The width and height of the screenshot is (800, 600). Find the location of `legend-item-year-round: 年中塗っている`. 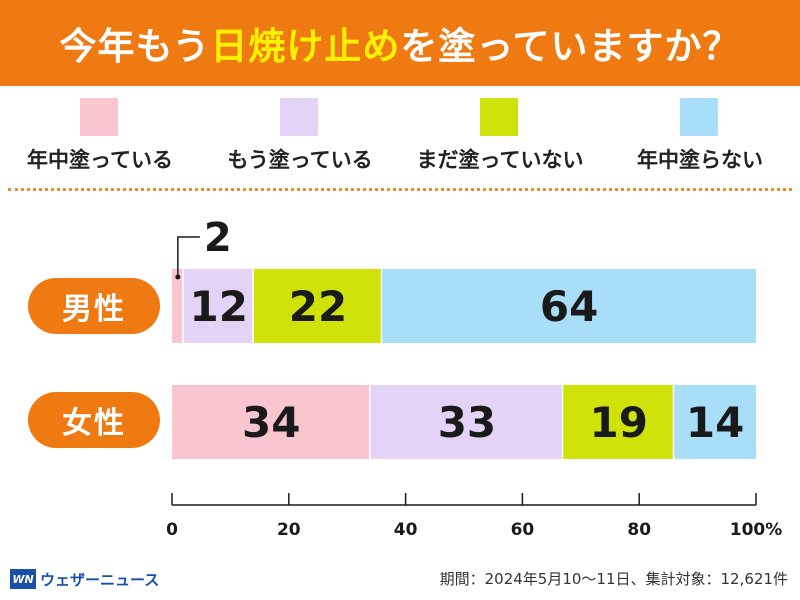

legend-item-year-round: 年中塗っている is located at coordinates (100, 136).